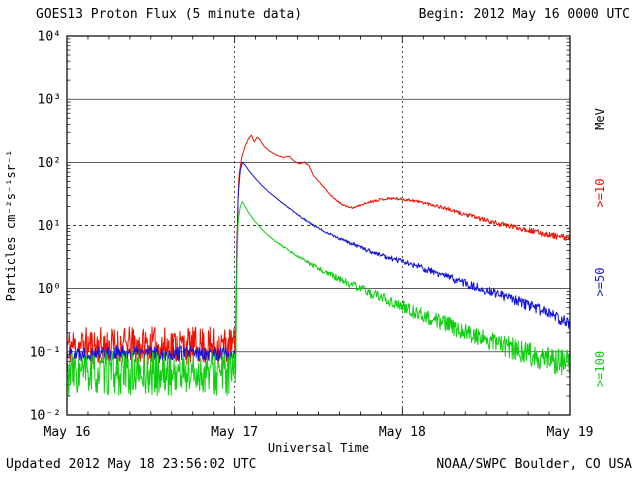 This screenshot has height=480, width=640. Describe the element at coordinates (49, 100) in the screenshot. I see `y-tick-label: 10³` at that location.